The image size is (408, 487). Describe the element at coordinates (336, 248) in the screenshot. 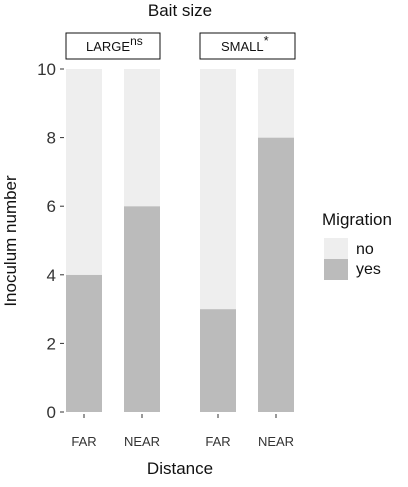

I see `legend-swatch-no` at that location.